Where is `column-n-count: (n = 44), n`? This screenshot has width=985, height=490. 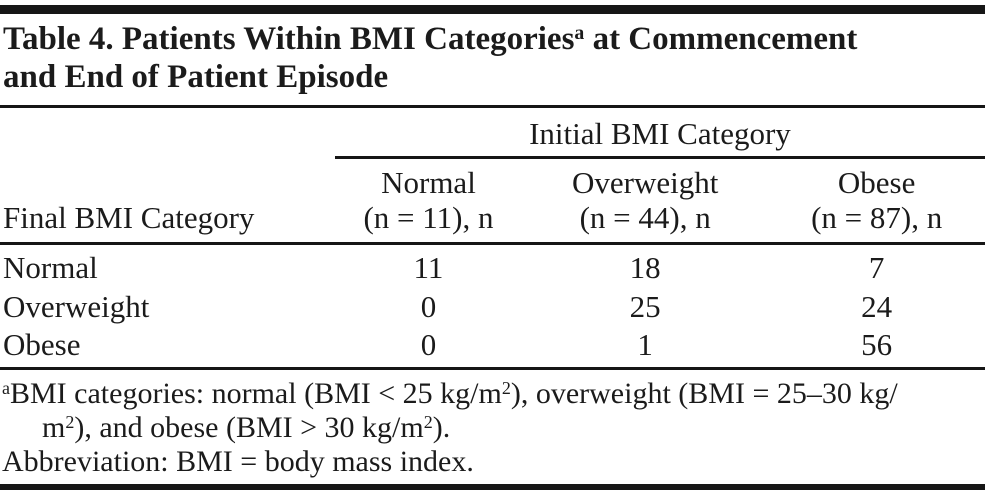 column-n-count: (n = 44), n is located at coordinates (645, 218).